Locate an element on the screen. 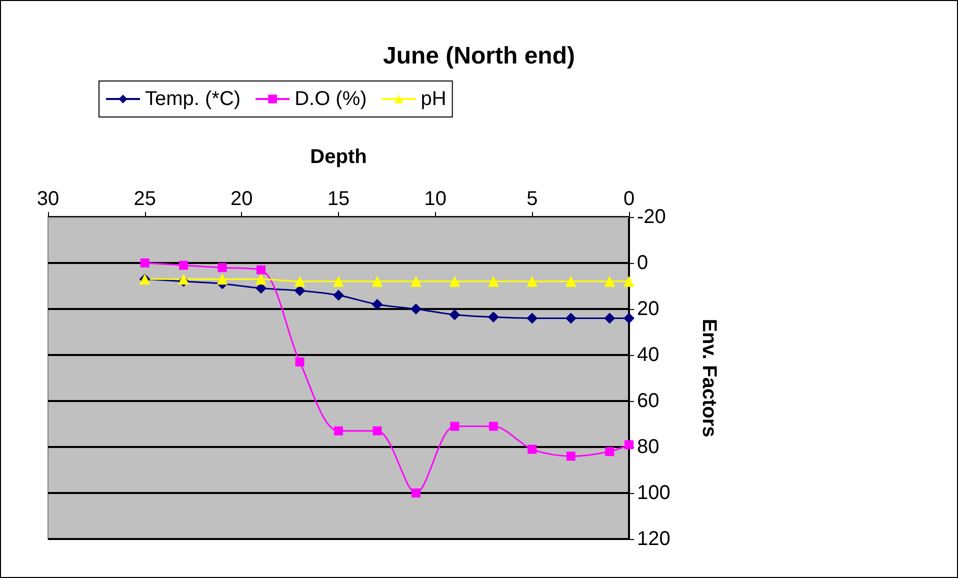  x-tick-label: 0 is located at coordinates (629, 199).